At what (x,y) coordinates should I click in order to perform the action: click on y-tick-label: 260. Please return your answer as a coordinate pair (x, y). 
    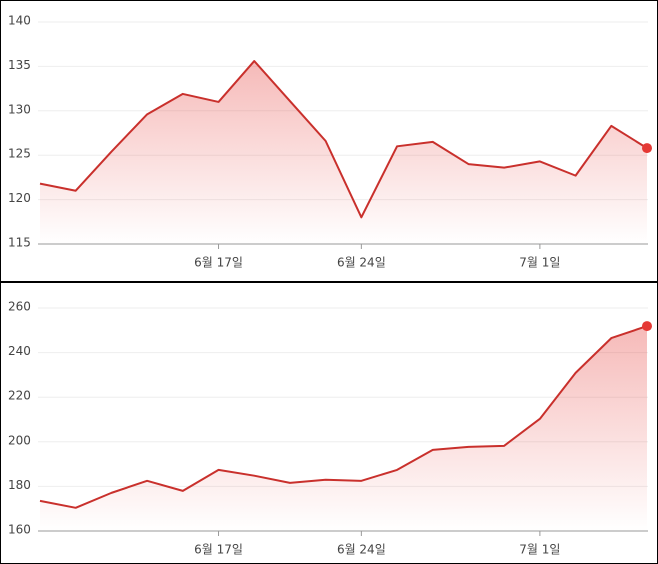
    Looking at the image, I should click on (19, 307).